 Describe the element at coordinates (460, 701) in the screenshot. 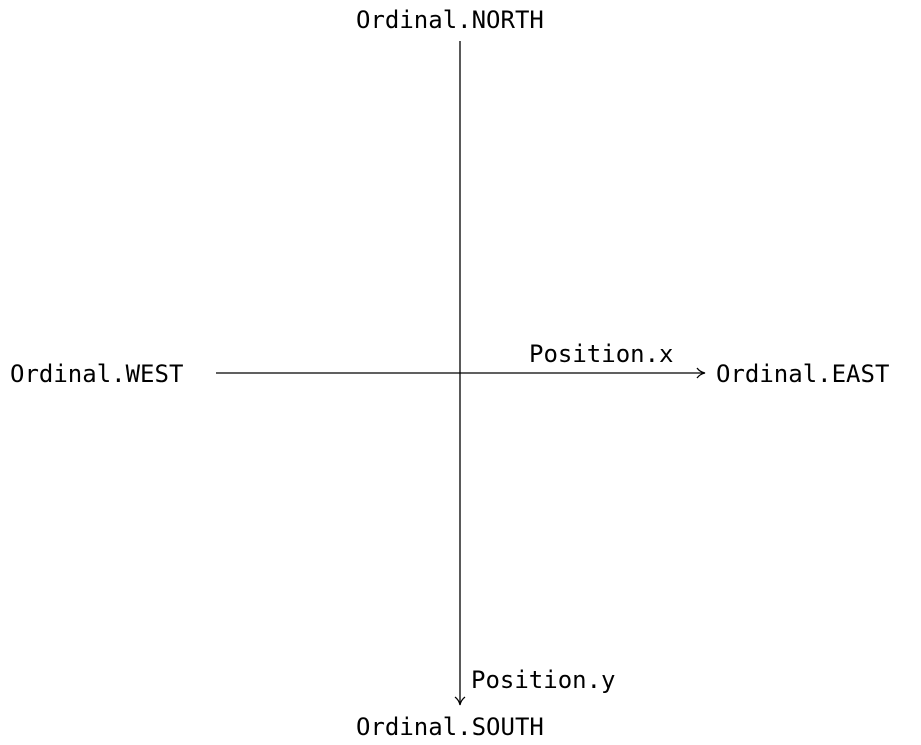

I see `position-y-arrowhead` at that location.